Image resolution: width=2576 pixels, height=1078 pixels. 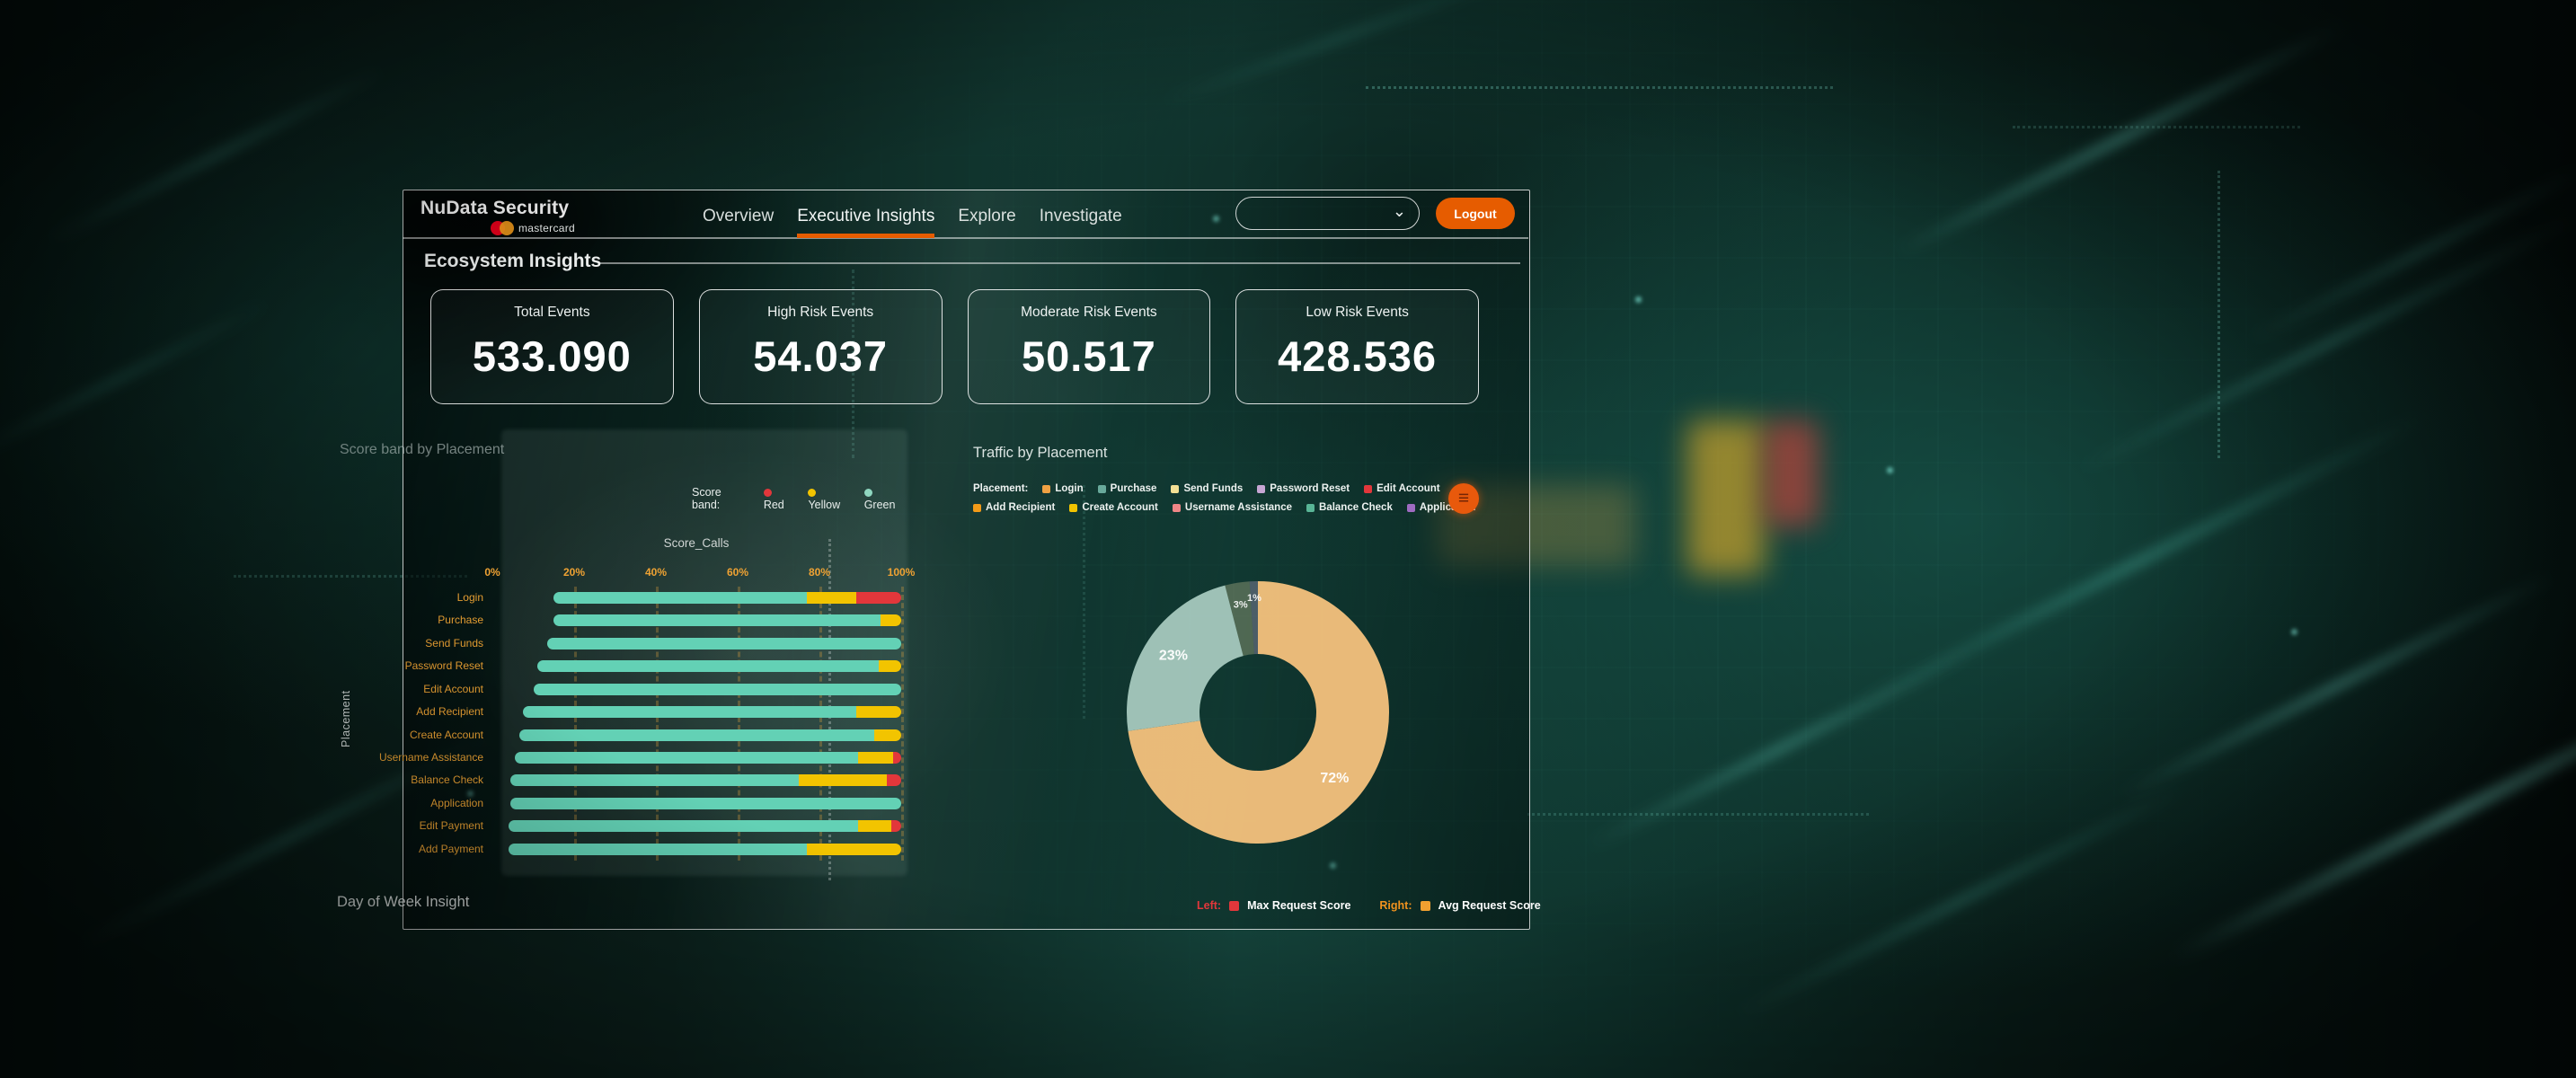 What do you see at coordinates (1040, 453) in the screenshot?
I see `traffic-chart-title: Traffic by Placement` at bounding box center [1040, 453].